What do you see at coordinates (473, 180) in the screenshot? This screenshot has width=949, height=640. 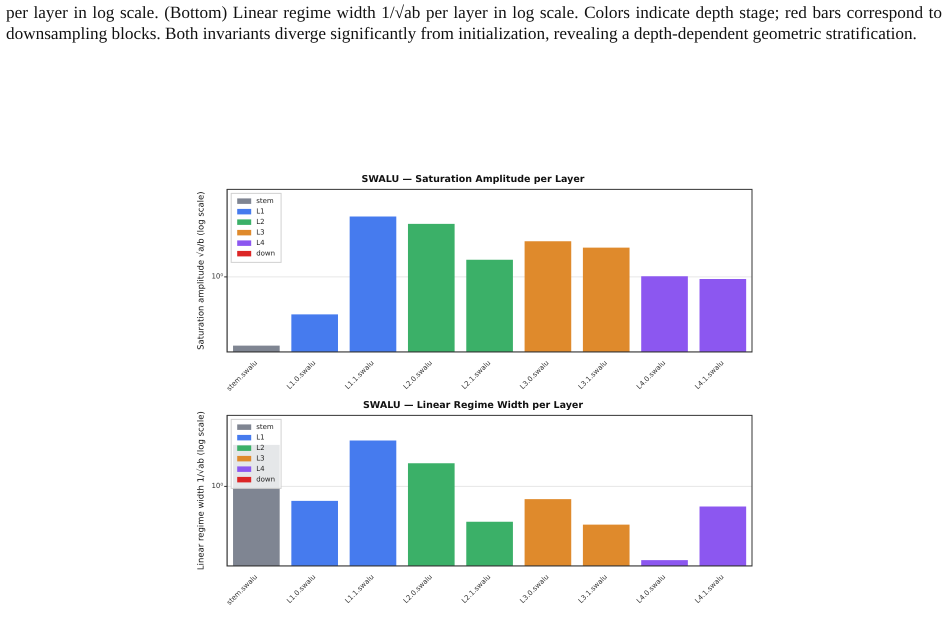 I see `chart-title: SWALU — Saturation Amplitude per Layer` at bounding box center [473, 180].